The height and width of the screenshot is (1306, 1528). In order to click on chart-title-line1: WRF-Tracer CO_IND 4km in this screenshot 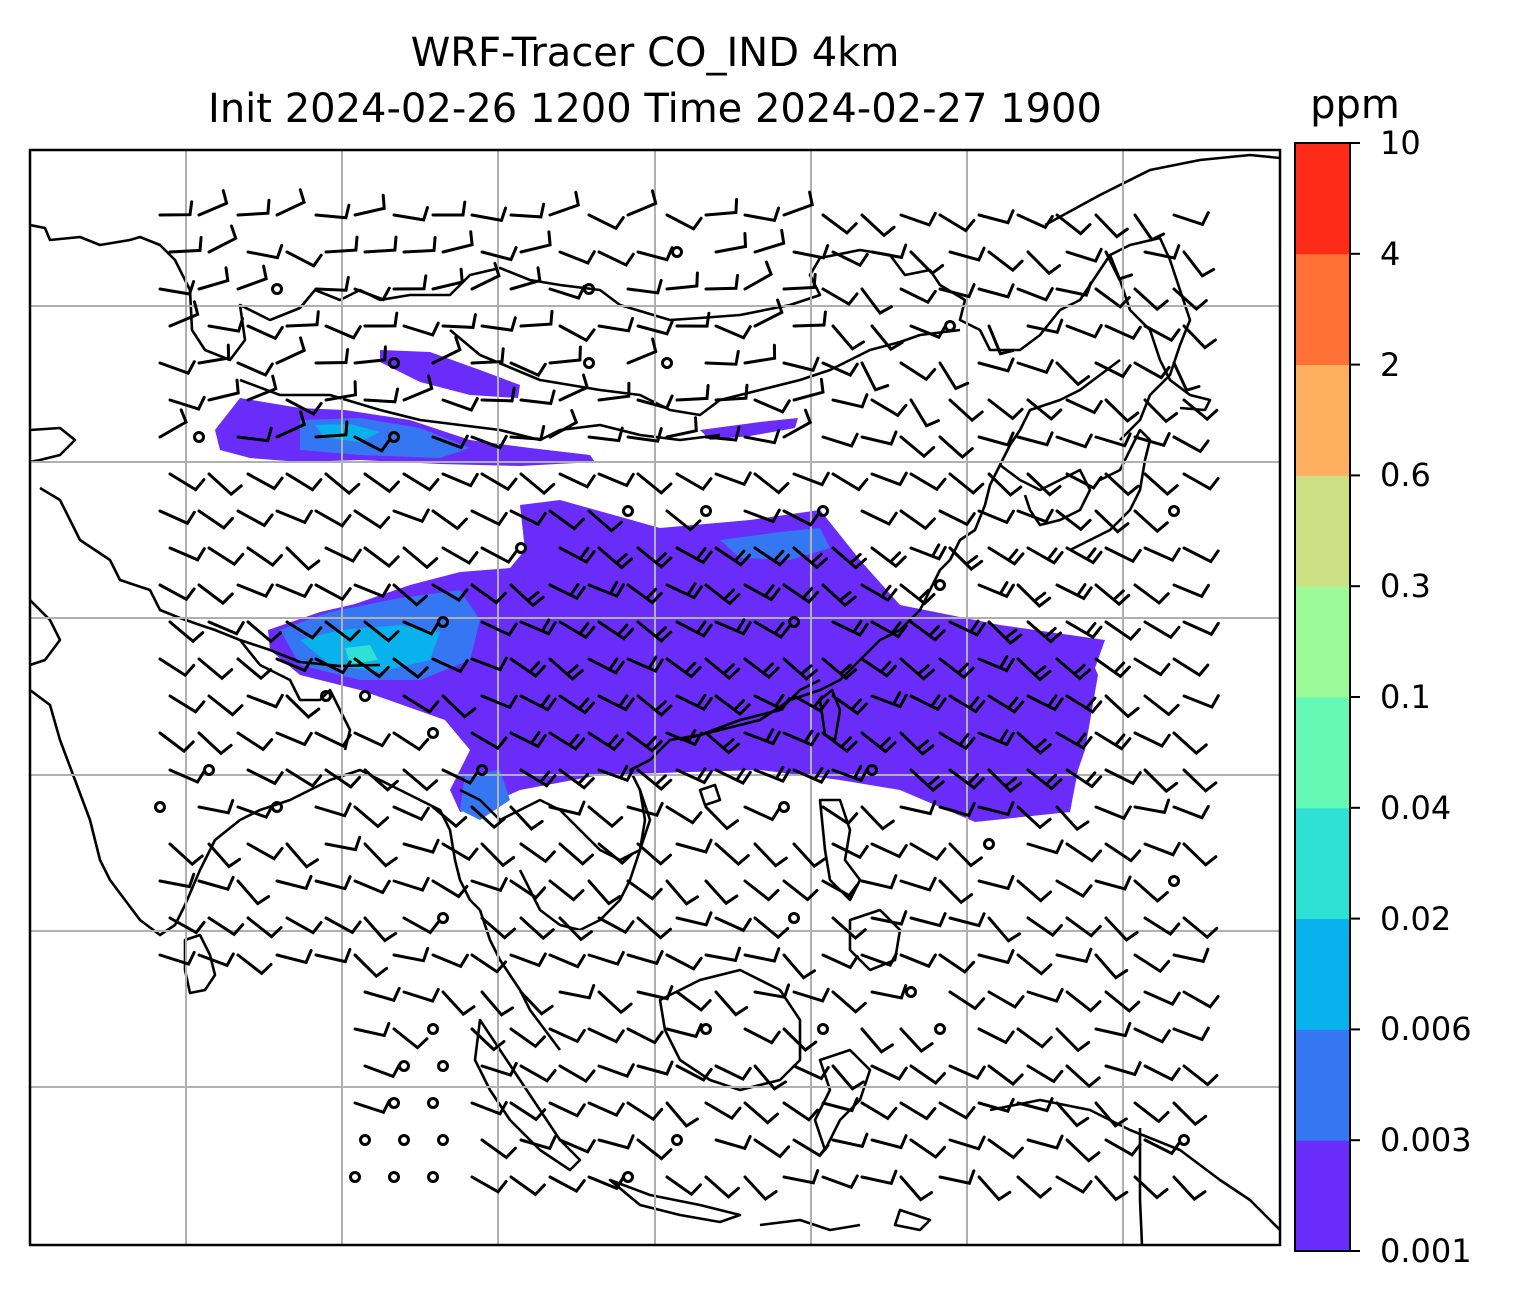, I will do `click(655, 53)`.